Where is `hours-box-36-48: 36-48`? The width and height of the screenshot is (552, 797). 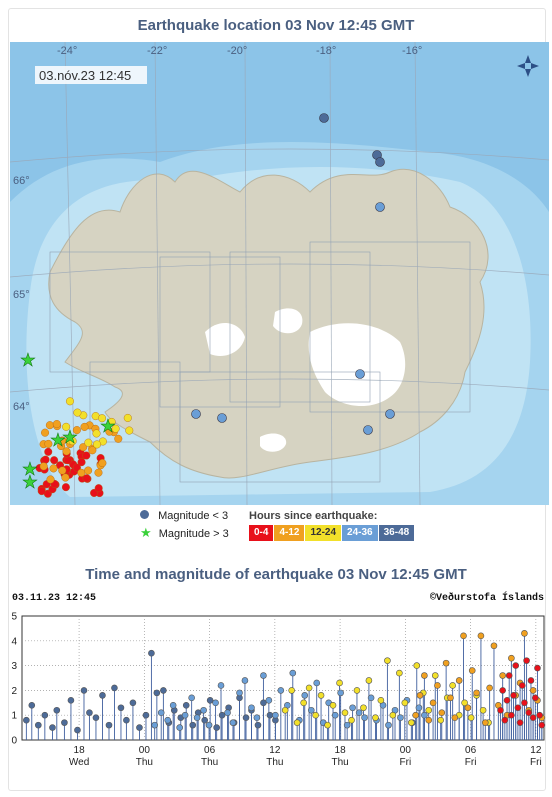
hours-box-36-48: 36-48 is located at coordinates (396, 533).